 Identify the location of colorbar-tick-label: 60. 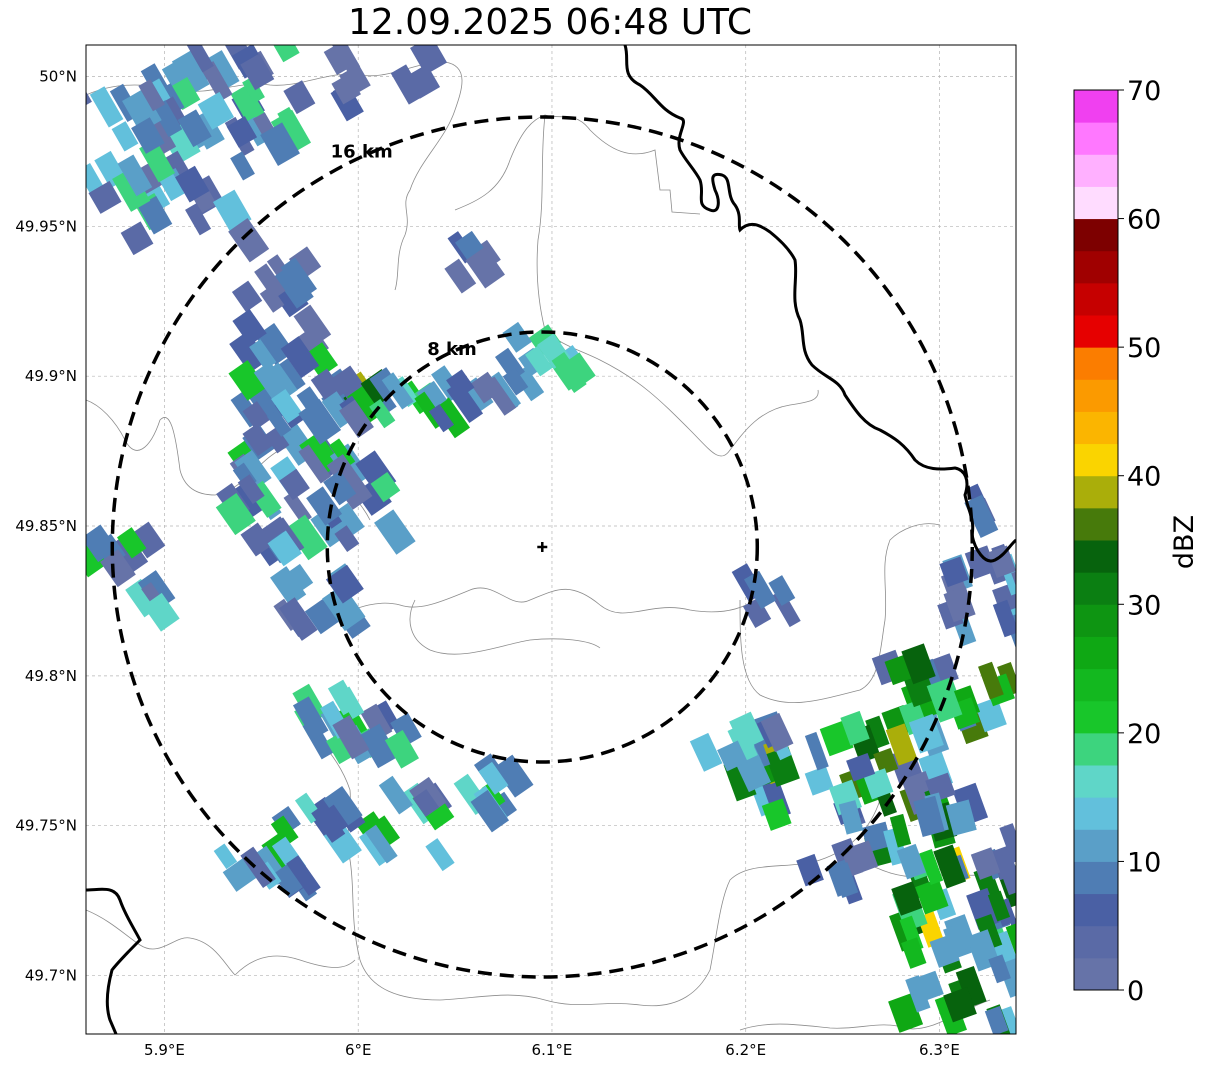
(1144, 220).